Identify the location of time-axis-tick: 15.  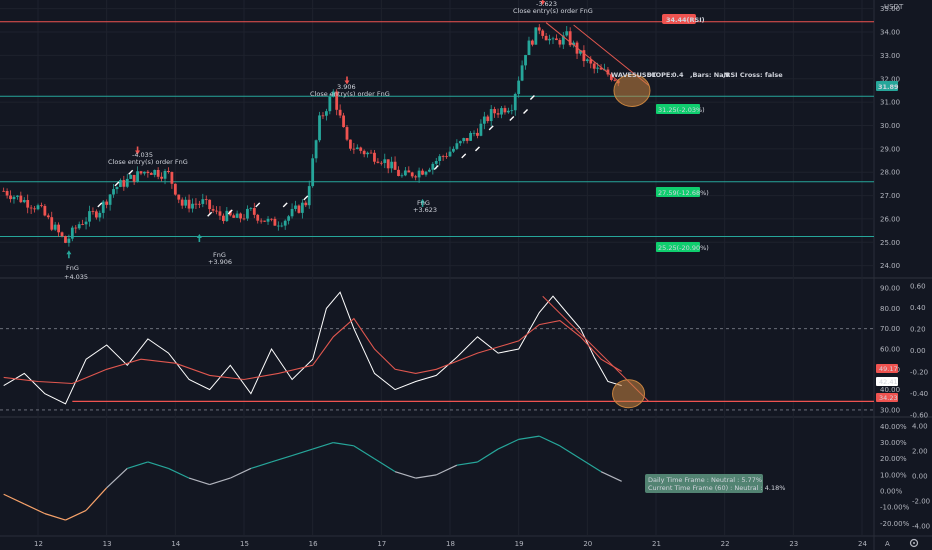
(244, 544).